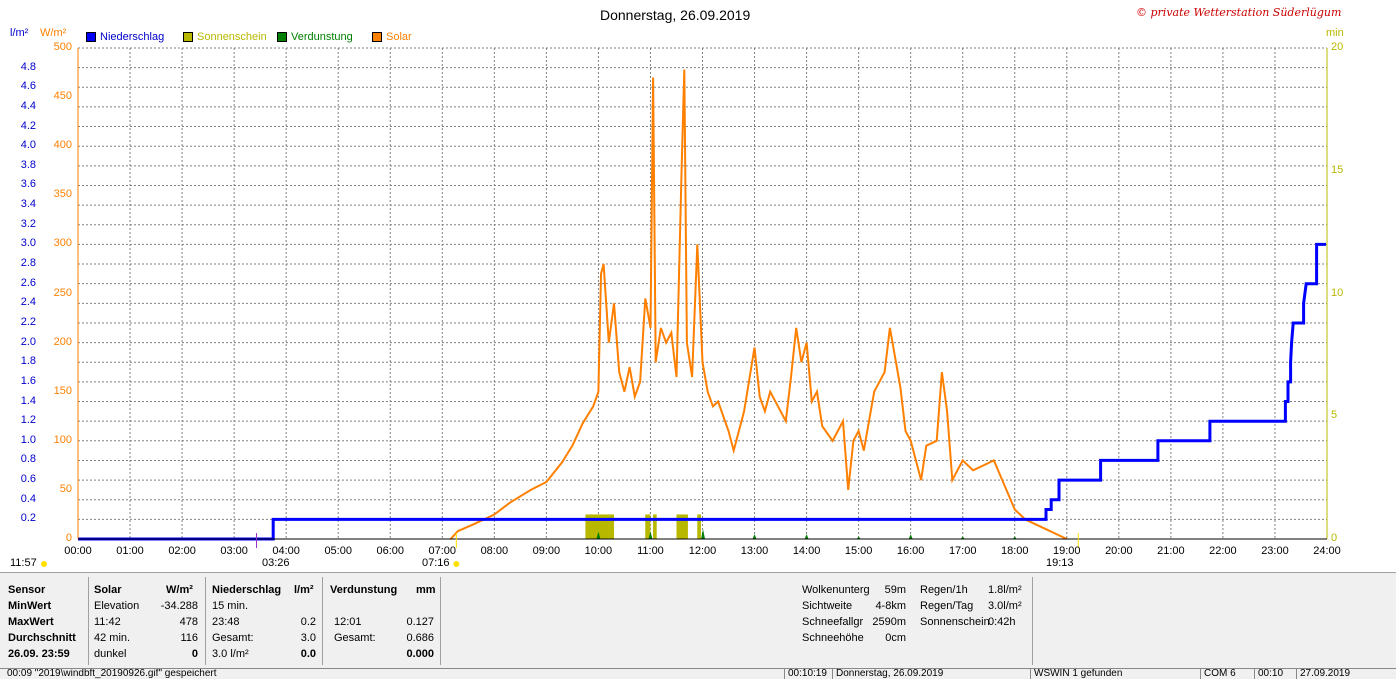  What do you see at coordinates (308, 654) in the screenshot?
I see `precip-row-value: 0.0` at bounding box center [308, 654].